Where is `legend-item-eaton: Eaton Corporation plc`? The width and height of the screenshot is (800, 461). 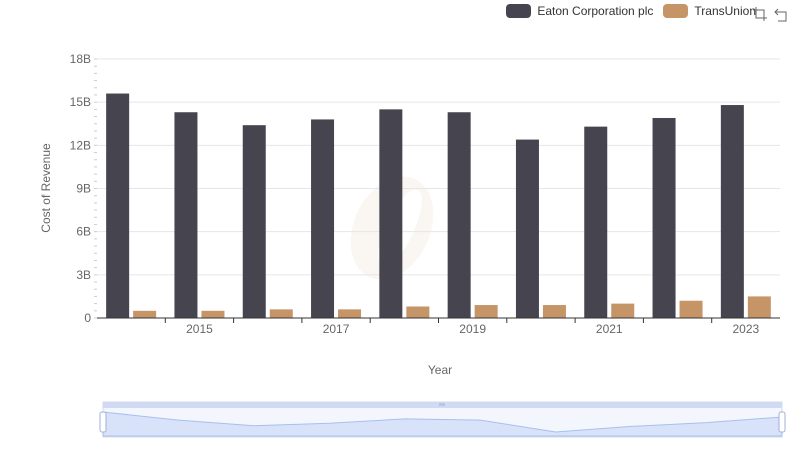 legend-item-eaton: Eaton Corporation plc is located at coordinates (579, 11).